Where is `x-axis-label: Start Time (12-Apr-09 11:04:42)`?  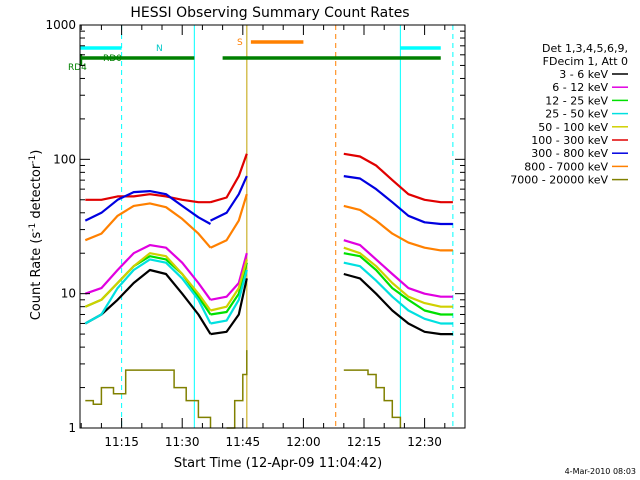
x-axis-label: Start Time (12-Apr-09 11:04:42) is located at coordinates (278, 463).